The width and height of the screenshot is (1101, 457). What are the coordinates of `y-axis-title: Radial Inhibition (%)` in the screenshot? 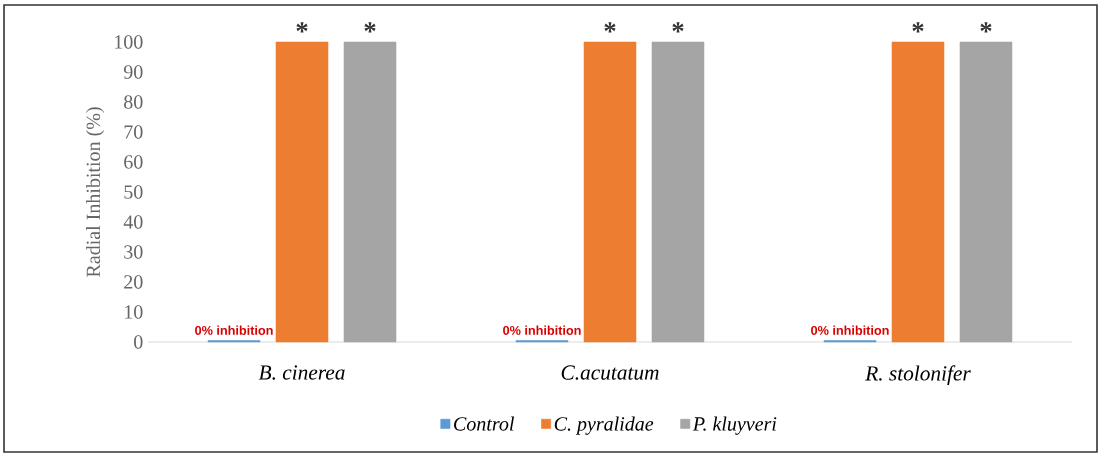 It's located at (95, 192).